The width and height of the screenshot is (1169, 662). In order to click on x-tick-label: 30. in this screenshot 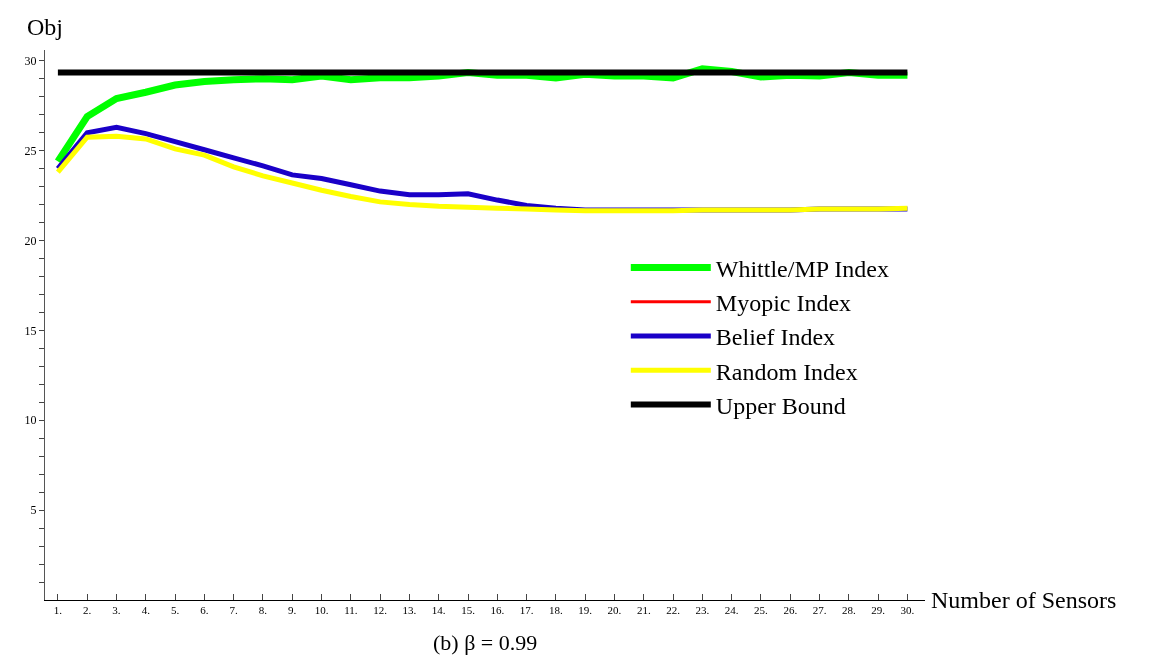, I will do `click(907, 610)`.